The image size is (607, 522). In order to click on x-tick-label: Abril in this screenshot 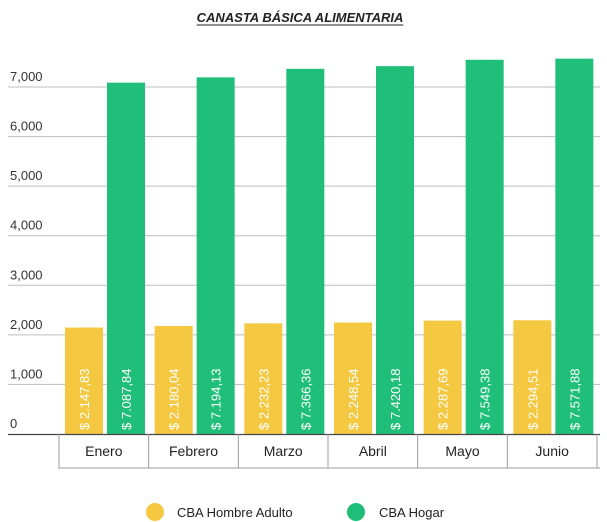, I will do `click(373, 451)`.